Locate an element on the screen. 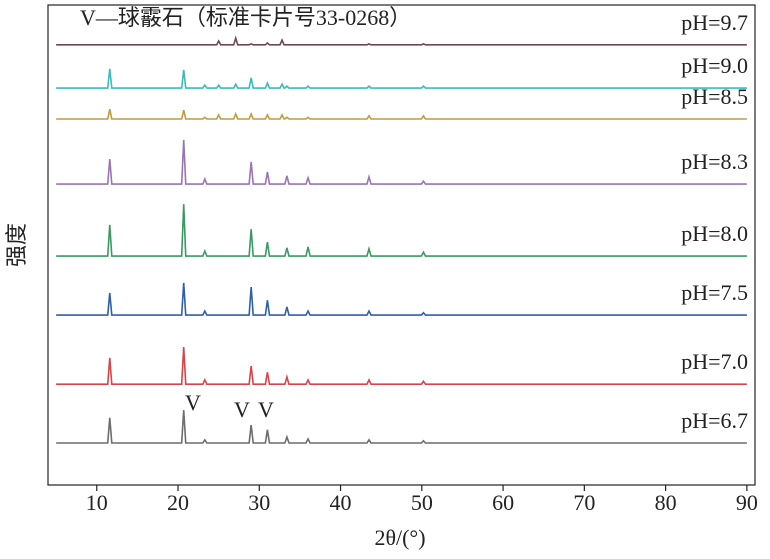  x-tick-label: 60 is located at coordinates (503, 502).